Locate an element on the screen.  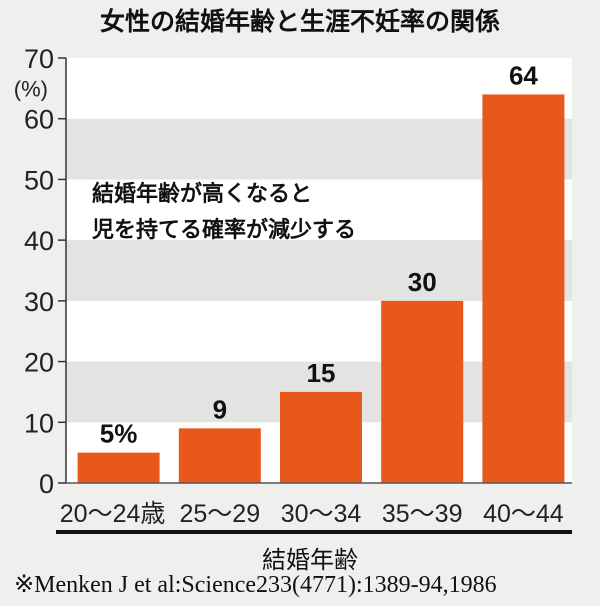
y-tick-label: 40 is located at coordinates (39, 241).